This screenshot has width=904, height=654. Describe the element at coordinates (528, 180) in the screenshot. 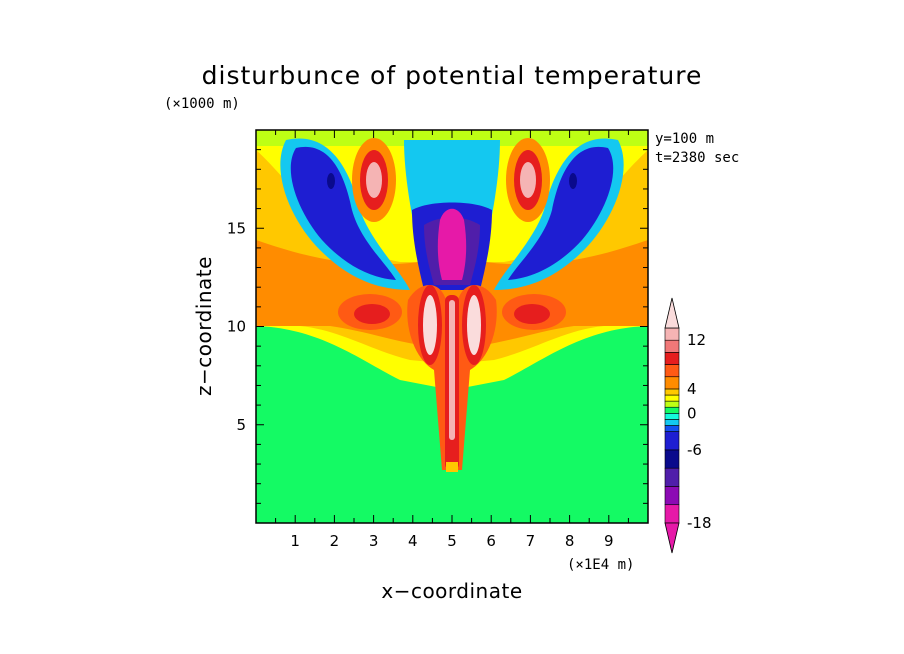

I see `warm-cell-upper-right-core` at that location.